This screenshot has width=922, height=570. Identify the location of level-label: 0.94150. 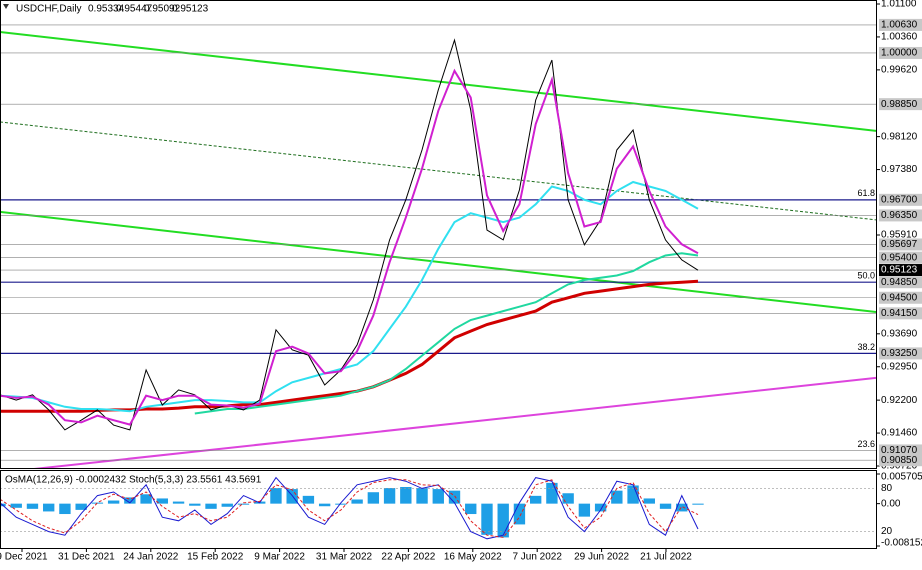
(899, 313).